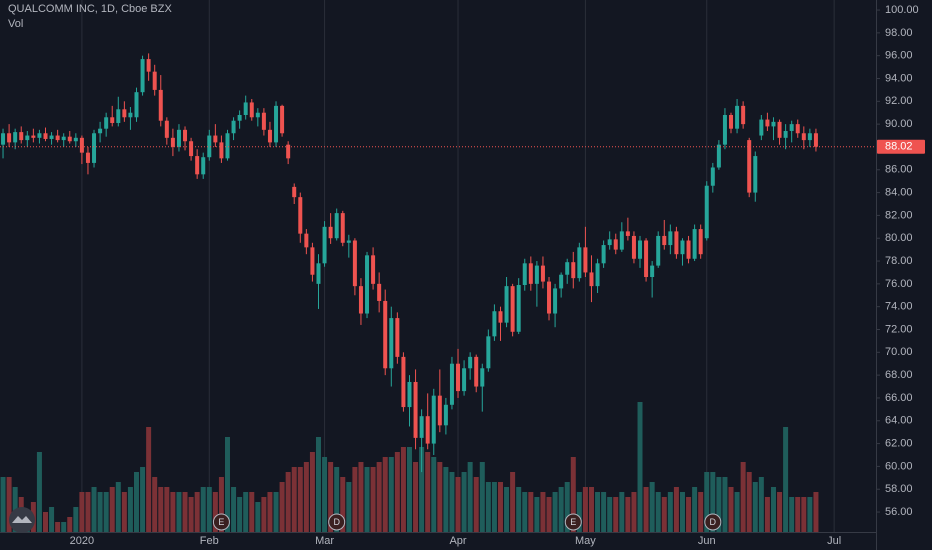  Describe the element at coordinates (834, 541) in the screenshot. I see `x-tick-label: Jul` at that location.